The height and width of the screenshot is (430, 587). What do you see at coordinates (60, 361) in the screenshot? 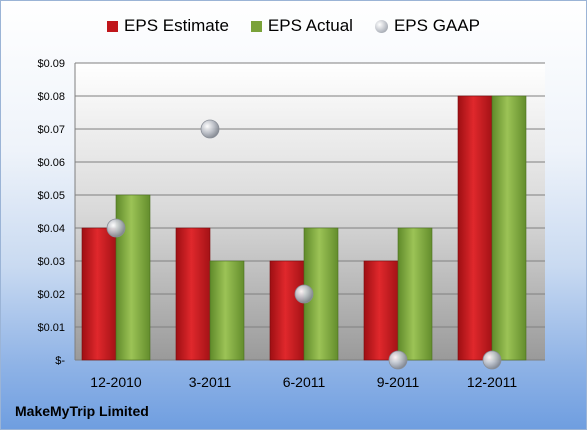
I see `y-tick-label: $-` at bounding box center [60, 361].